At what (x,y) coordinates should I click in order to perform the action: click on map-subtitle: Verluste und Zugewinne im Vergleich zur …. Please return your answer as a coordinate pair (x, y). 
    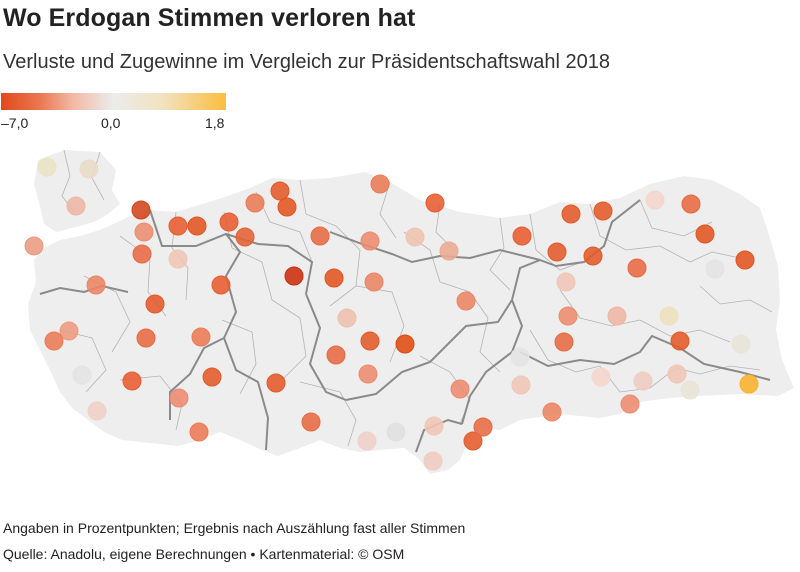
    Looking at the image, I should click on (307, 62).